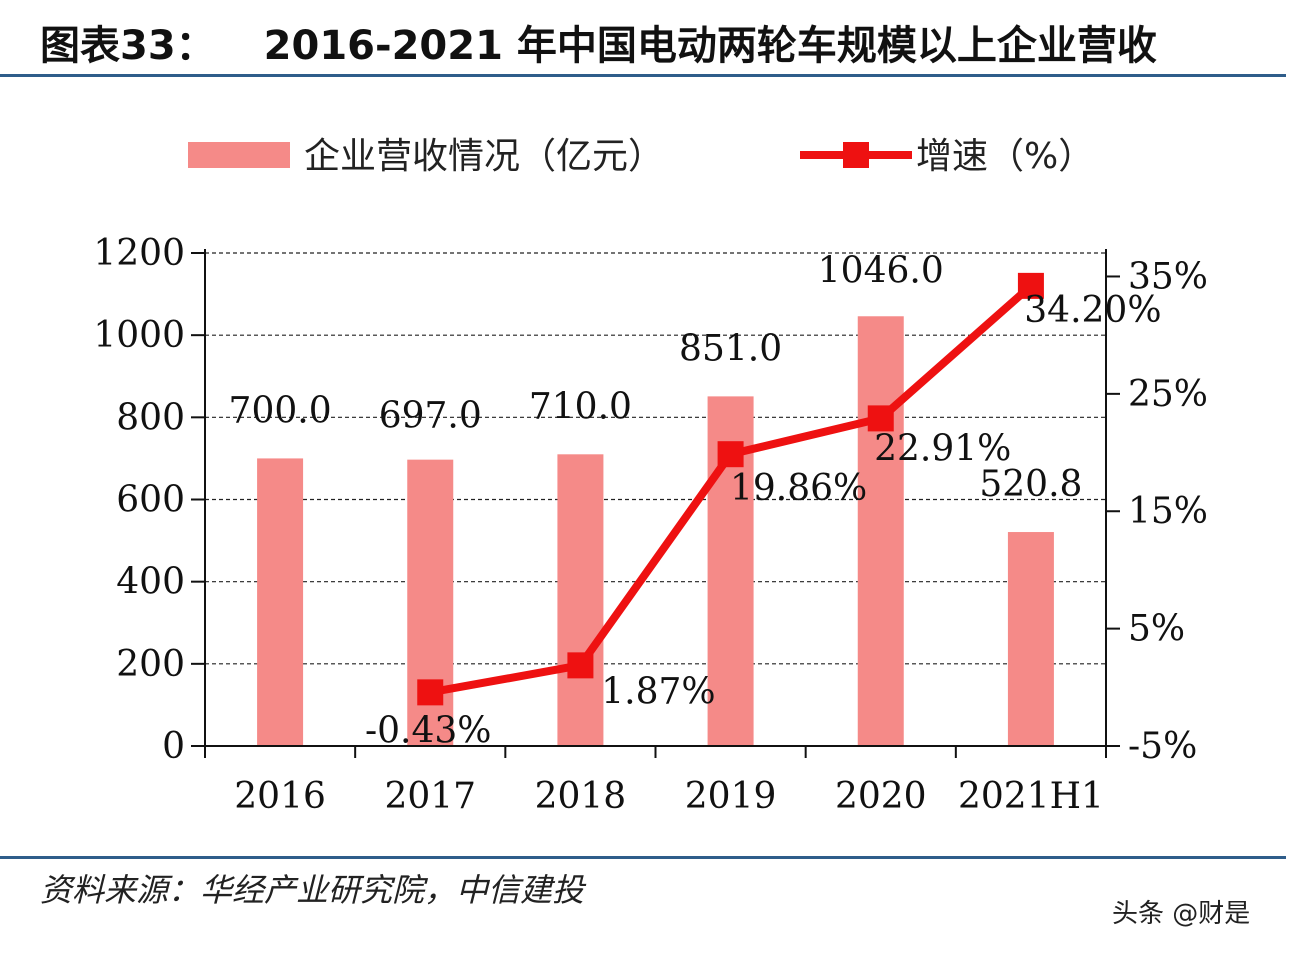 The width and height of the screenshot is (1314, 958). What do you see at coordinates (856, 155) in the screenshot?
I see `legend-line-marker` at bounding box center [856, 155].